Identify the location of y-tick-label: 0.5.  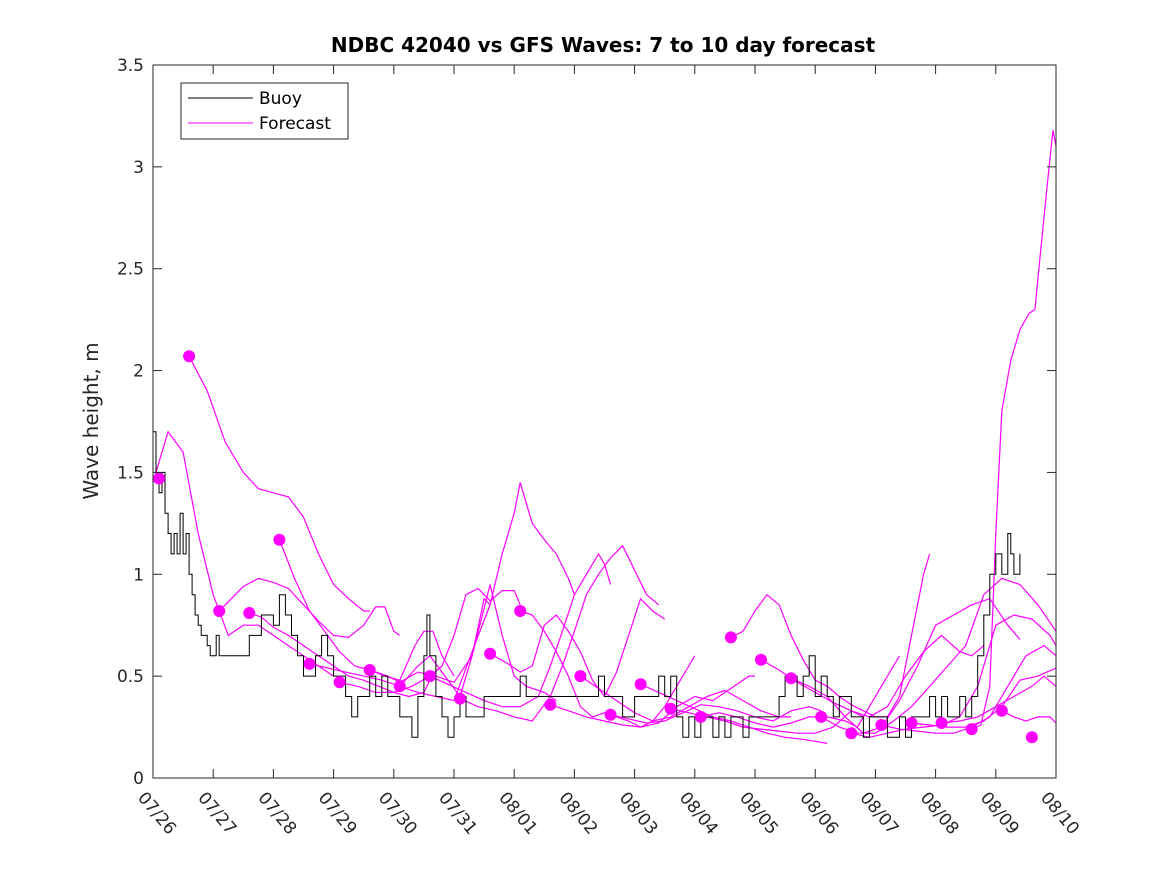
(130, 677).